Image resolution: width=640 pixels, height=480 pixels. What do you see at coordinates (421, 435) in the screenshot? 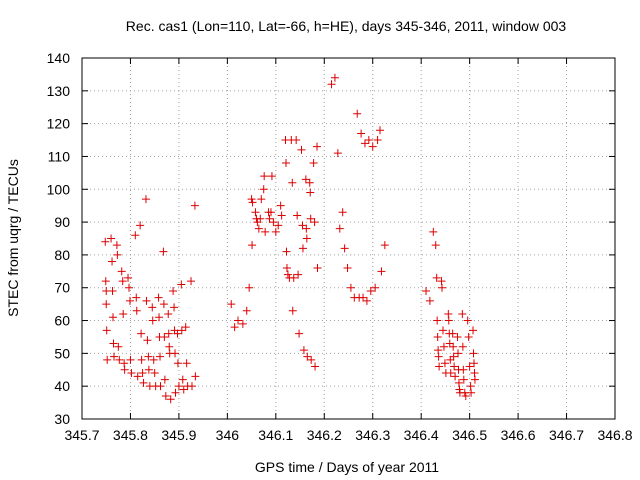
I see `x-tick-label: 346.4` at bounding box center [421, 435].